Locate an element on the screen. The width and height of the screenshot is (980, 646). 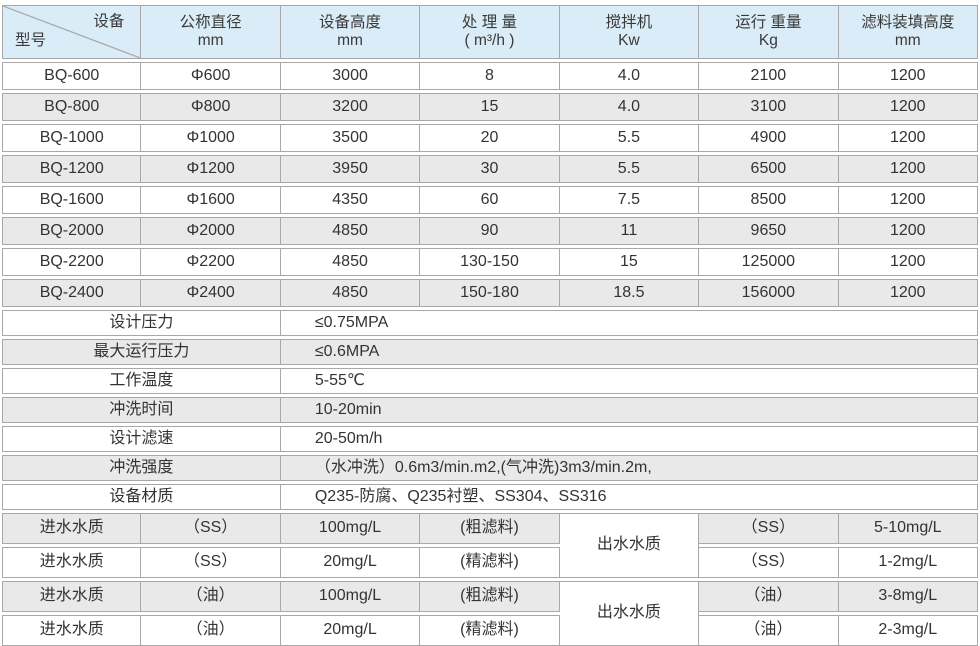
spec-label: 冲洗强度 is located at coordinates (141, 468).